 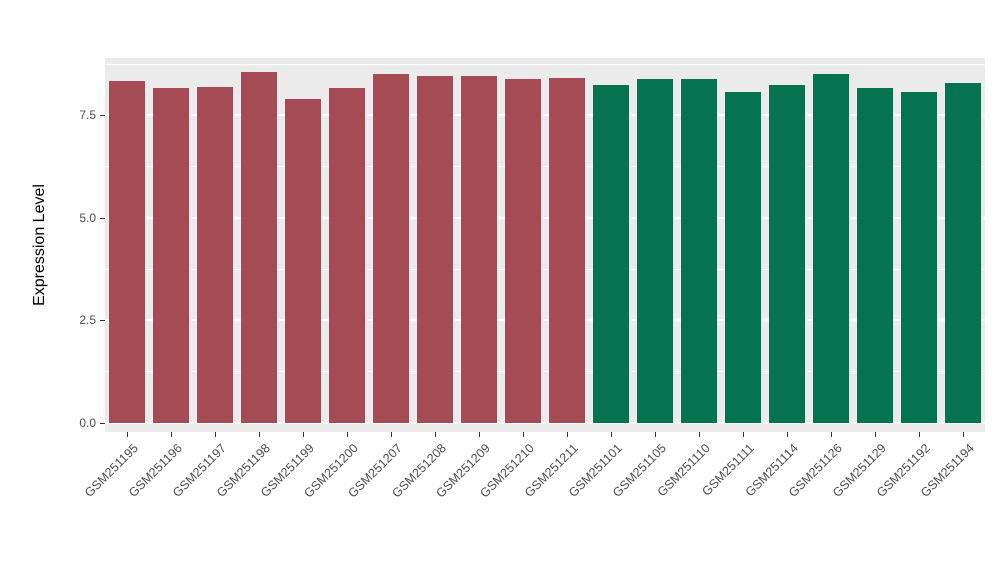 What do you see at coordinates (39, 245) in the screenshot?
I see `y-axis-title: Expression Level` at bounding box center [39, 245].